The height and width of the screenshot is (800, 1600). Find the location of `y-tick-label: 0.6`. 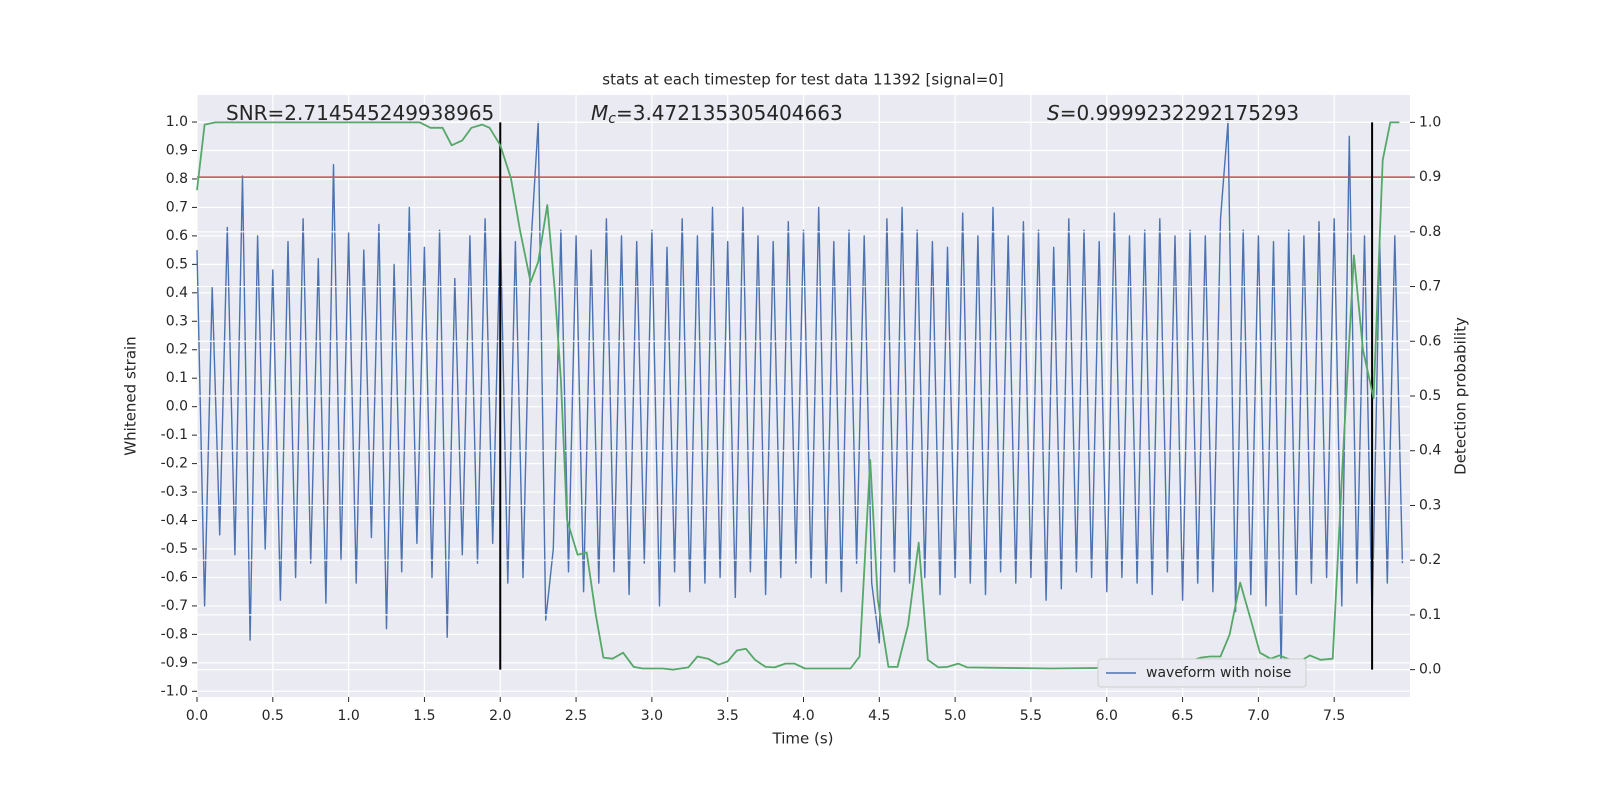

y-tick-label: 0.6 is located at coordinates (177, 236).